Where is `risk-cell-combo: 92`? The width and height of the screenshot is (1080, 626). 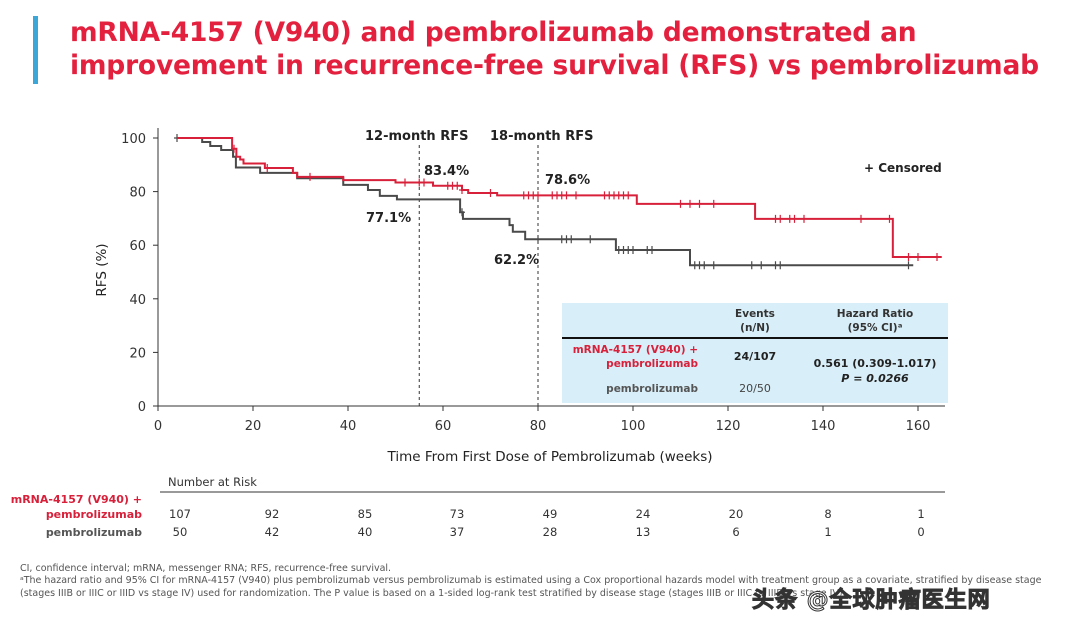 risk-cell-combo: 92 is located at coordinates (272, 514).